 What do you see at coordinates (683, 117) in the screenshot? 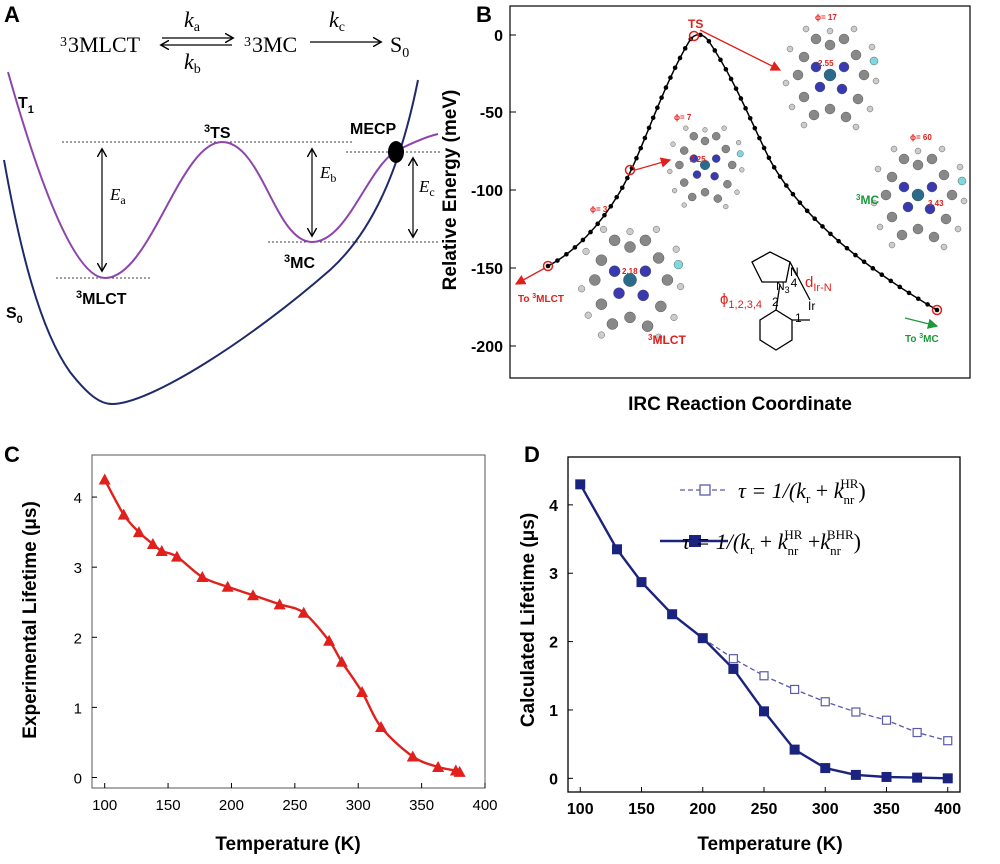
I see `phi7-label: ϕ= 7` at bounding box center [683, 117].